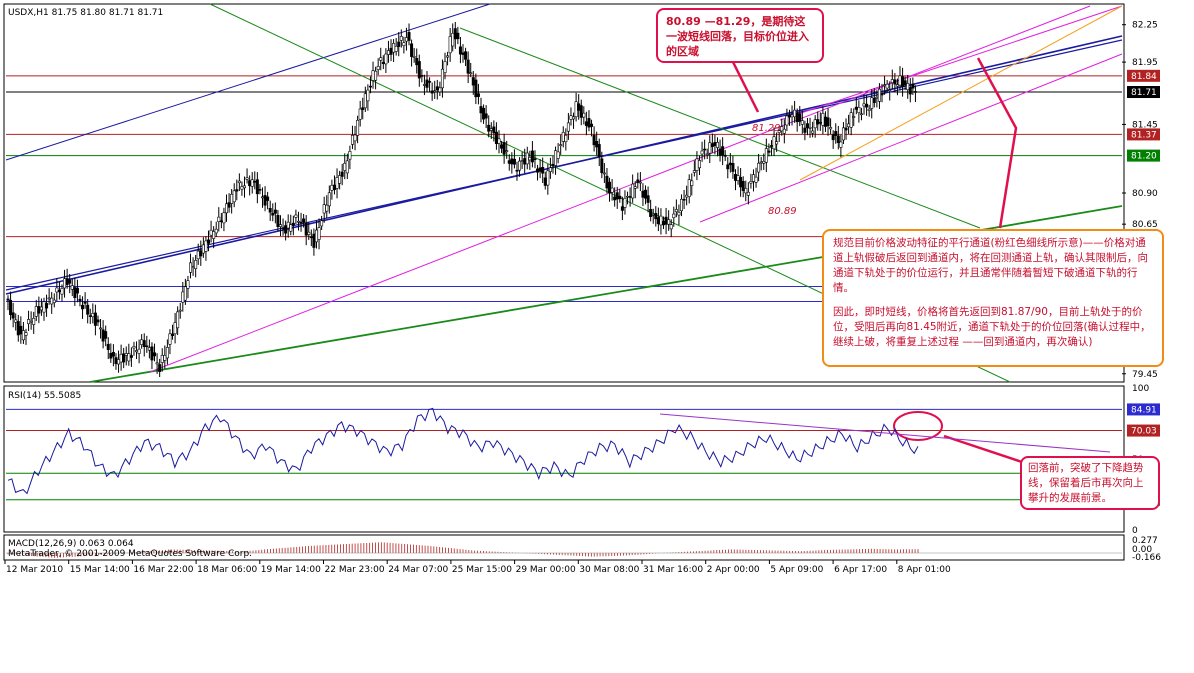  I want to click on y-tick-label-3: 80.90, so click(1145, 194).